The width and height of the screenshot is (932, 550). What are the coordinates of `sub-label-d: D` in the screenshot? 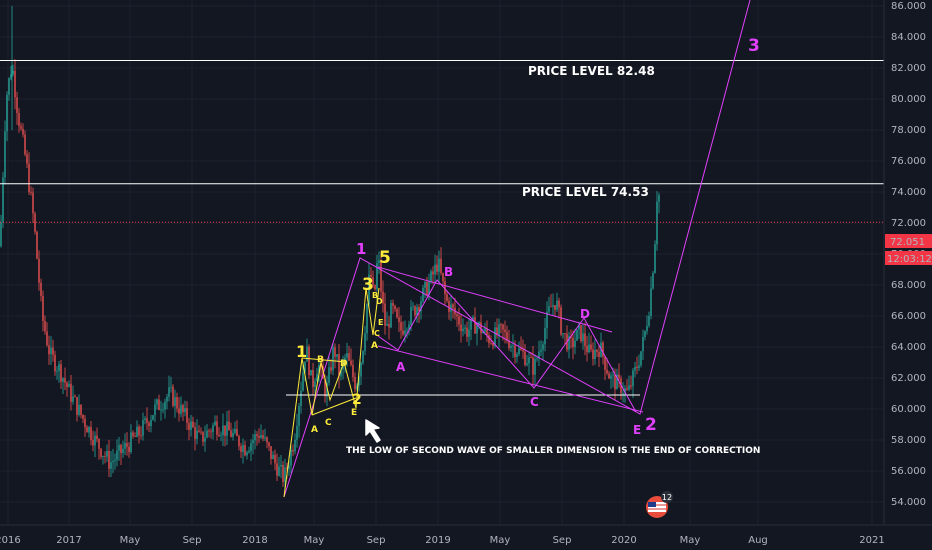 It's located at (379, 301).